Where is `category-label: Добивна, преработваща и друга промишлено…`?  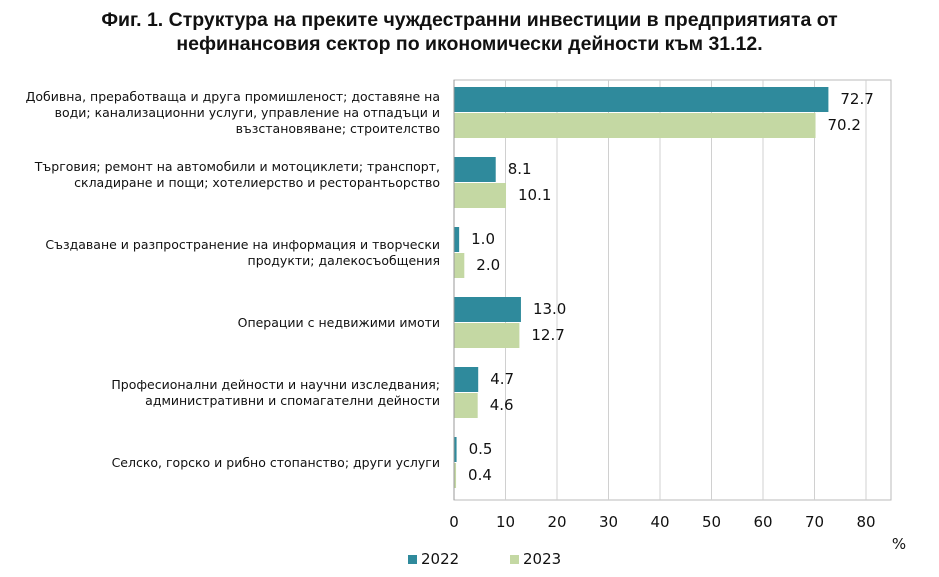 category-label: Добивна, преработваща и друга промишлено… is located at coordinates (232, 112).